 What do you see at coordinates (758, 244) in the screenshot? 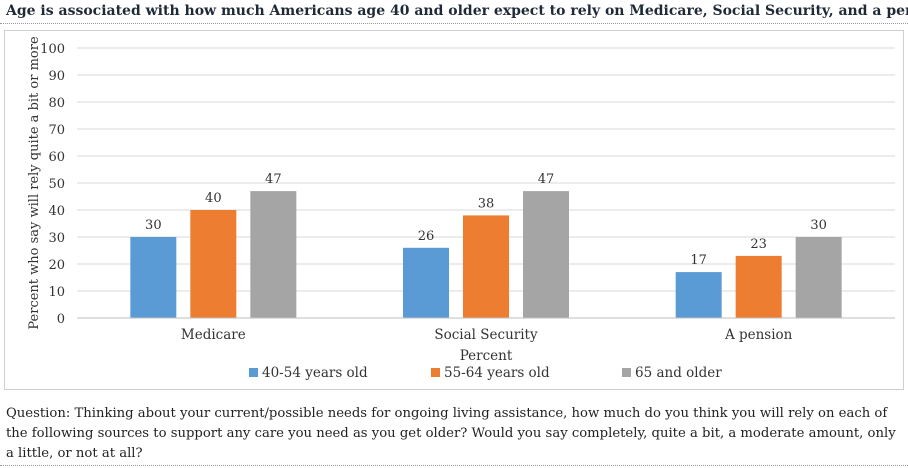
I see `data-label: 23` at bounding box center [758, 244].